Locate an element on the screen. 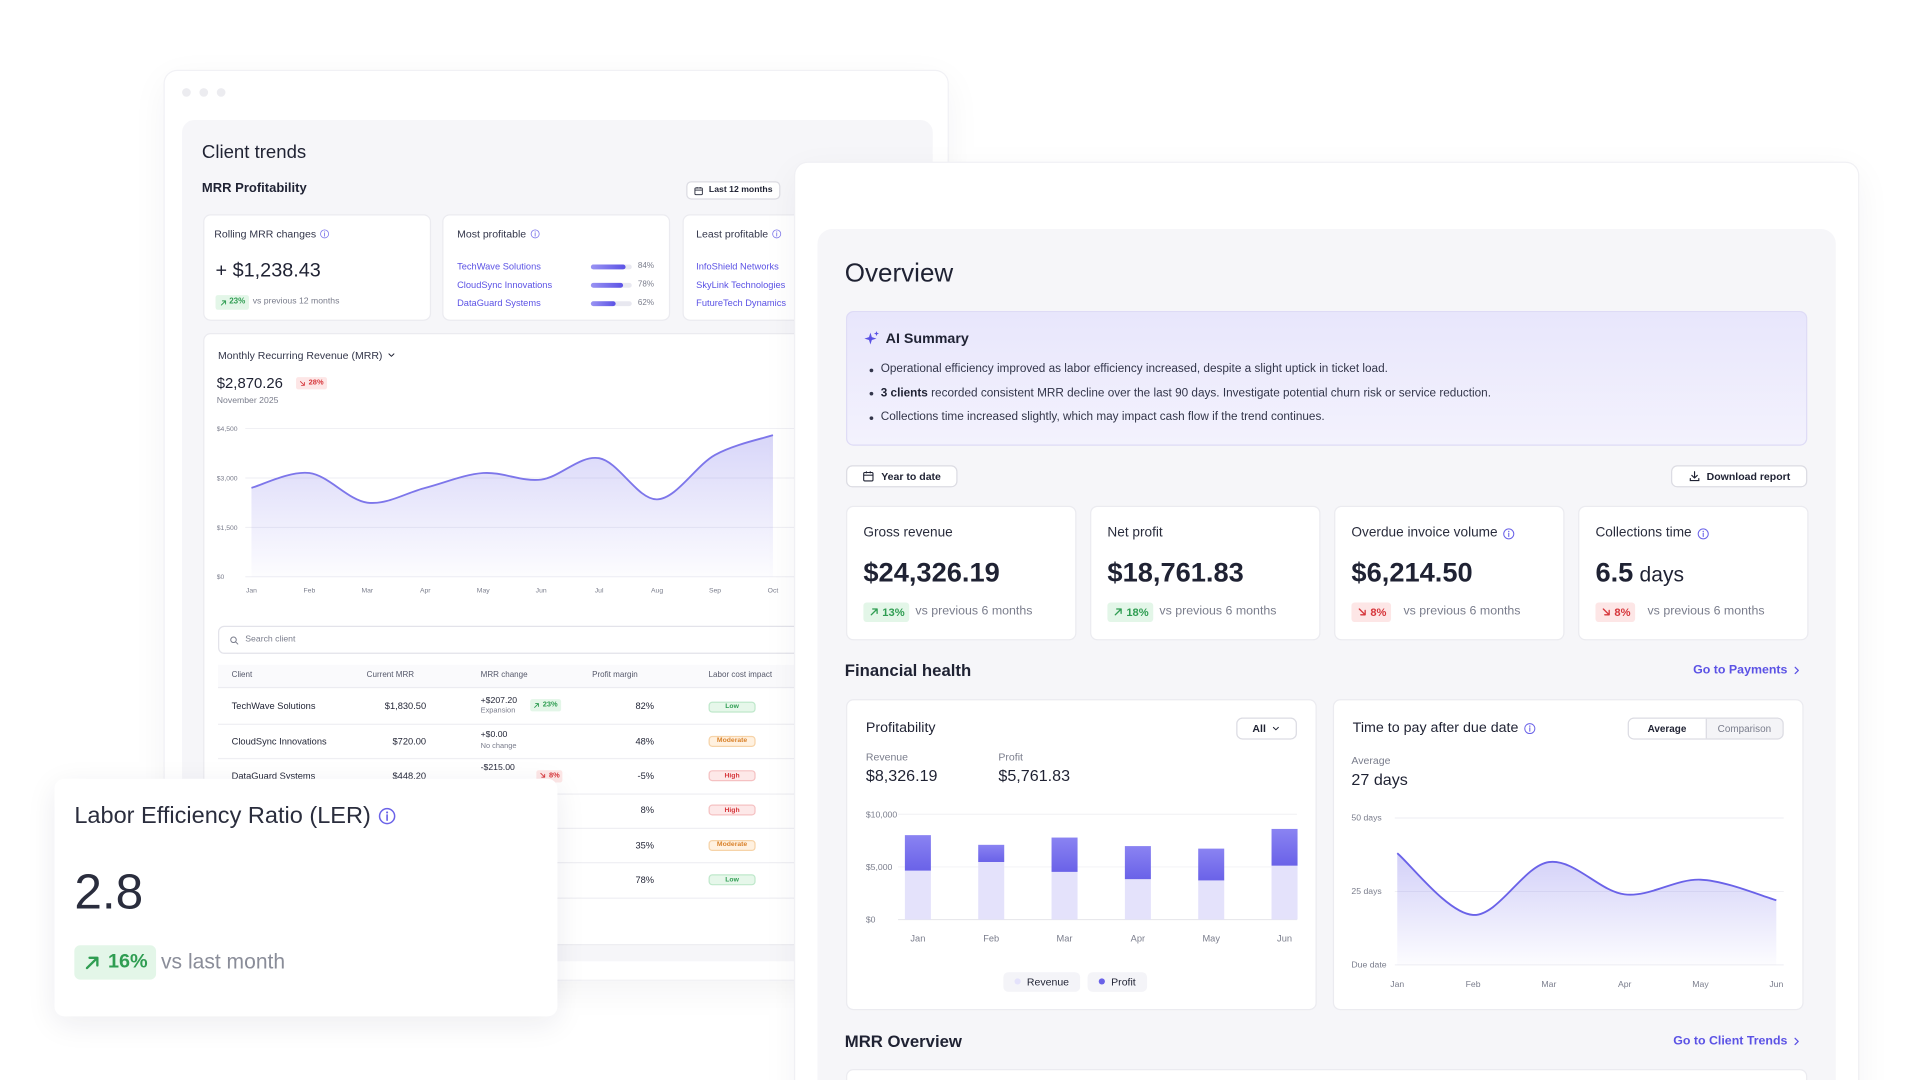  client-name: CloudSync Innovations is located at coordinates (279, 741).